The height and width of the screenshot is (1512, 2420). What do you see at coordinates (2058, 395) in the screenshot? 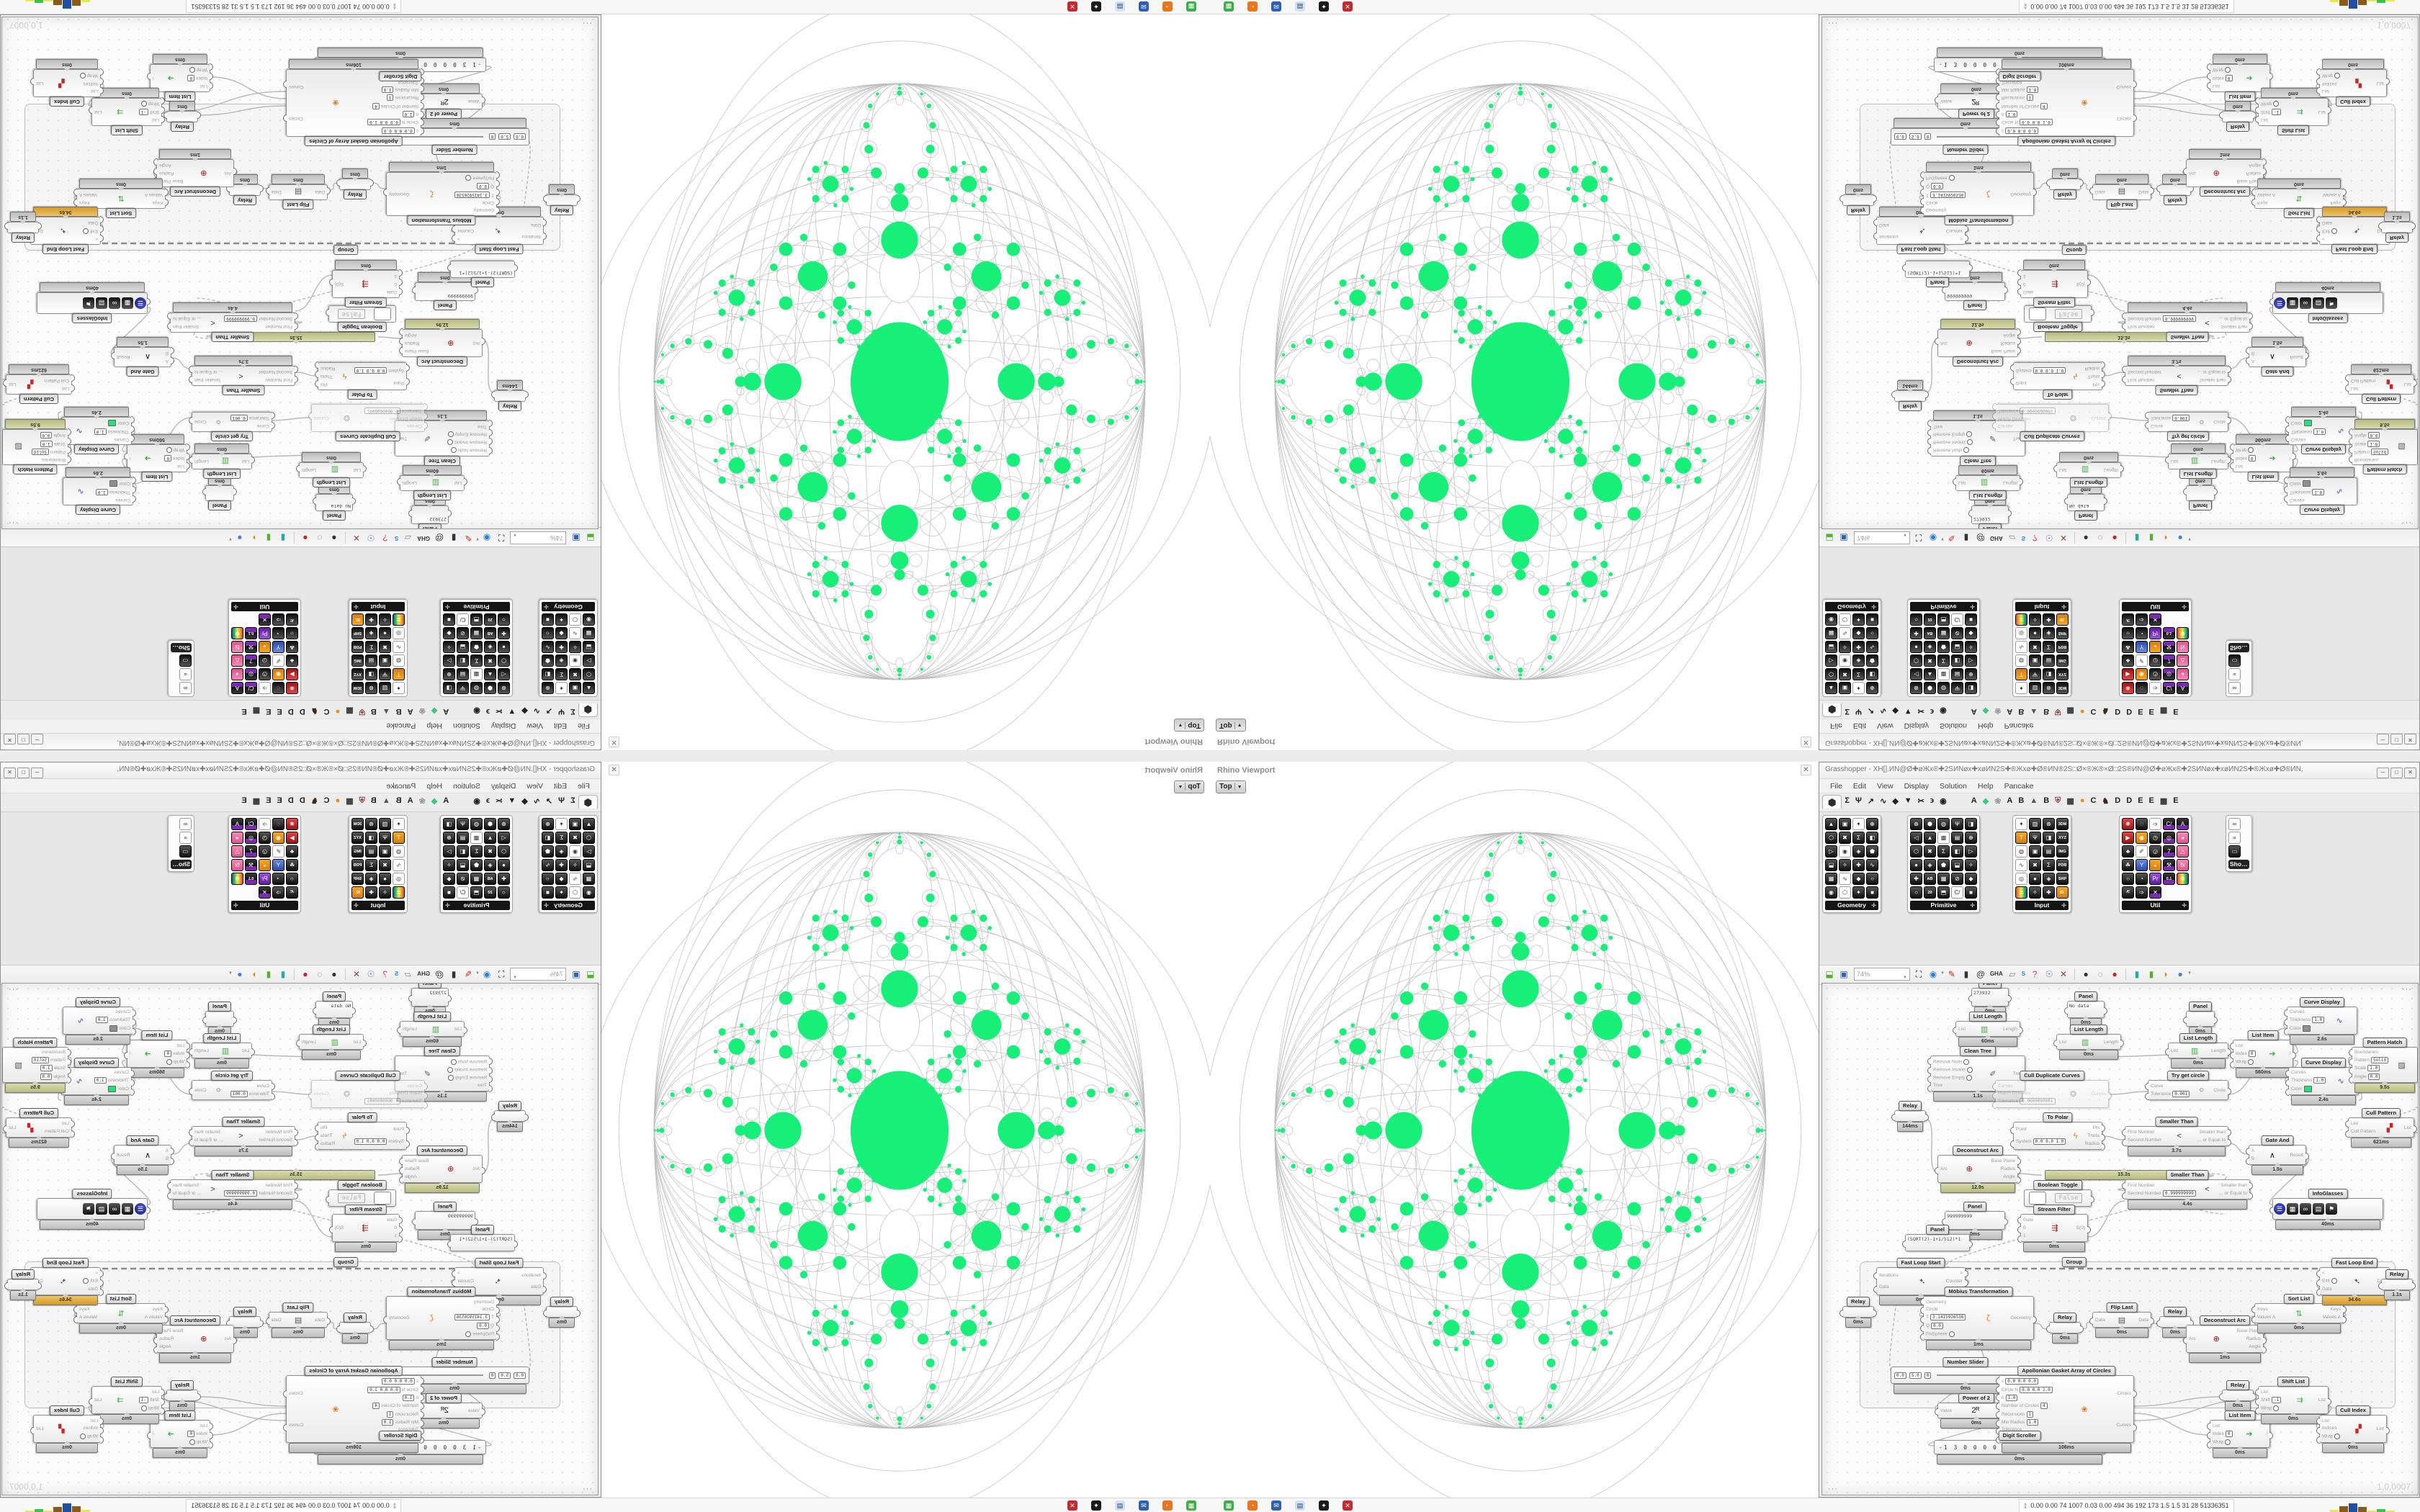
I see `component-nametag: To Polar` at bounding box center [2058, 395].